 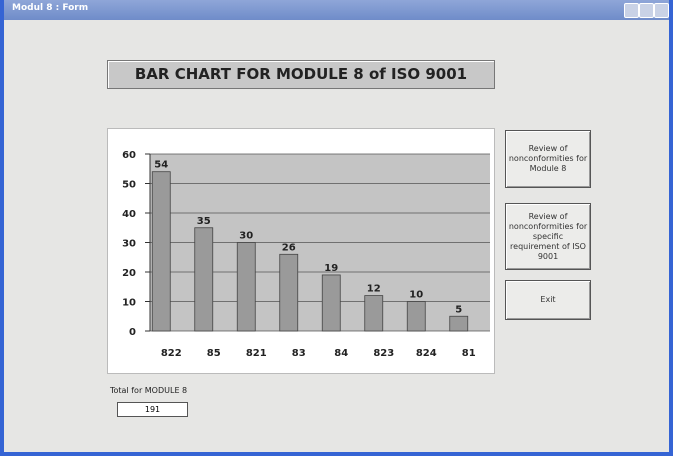 I want to click on y-tick-label: 50, so click(x=129, y=185).